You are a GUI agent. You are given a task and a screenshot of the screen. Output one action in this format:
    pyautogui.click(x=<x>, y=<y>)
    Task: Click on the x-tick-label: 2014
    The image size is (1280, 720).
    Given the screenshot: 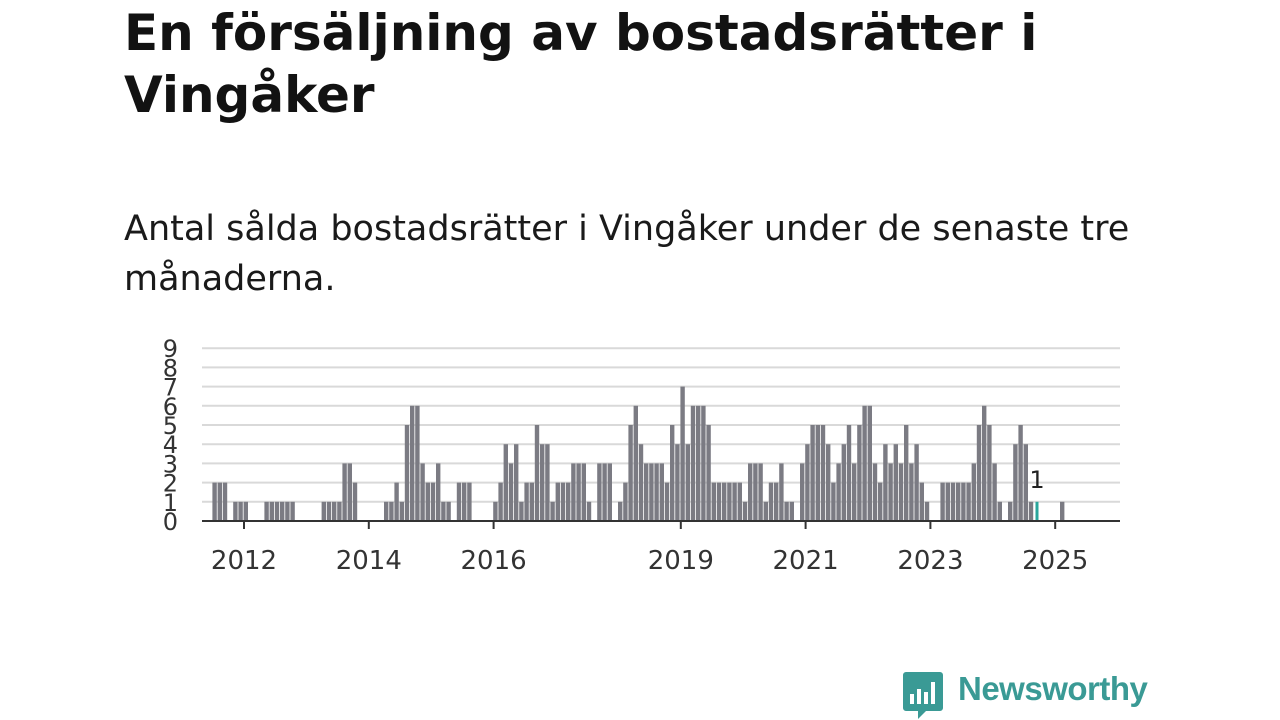 What is the action you would take?
    pyautogui.click(x=369, y=561)
    